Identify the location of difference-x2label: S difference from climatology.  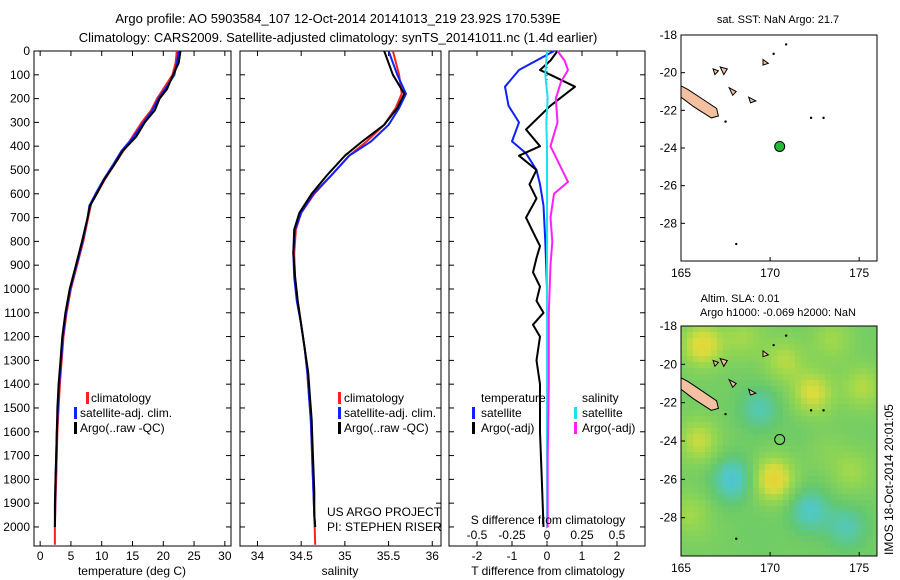
(548, 520).